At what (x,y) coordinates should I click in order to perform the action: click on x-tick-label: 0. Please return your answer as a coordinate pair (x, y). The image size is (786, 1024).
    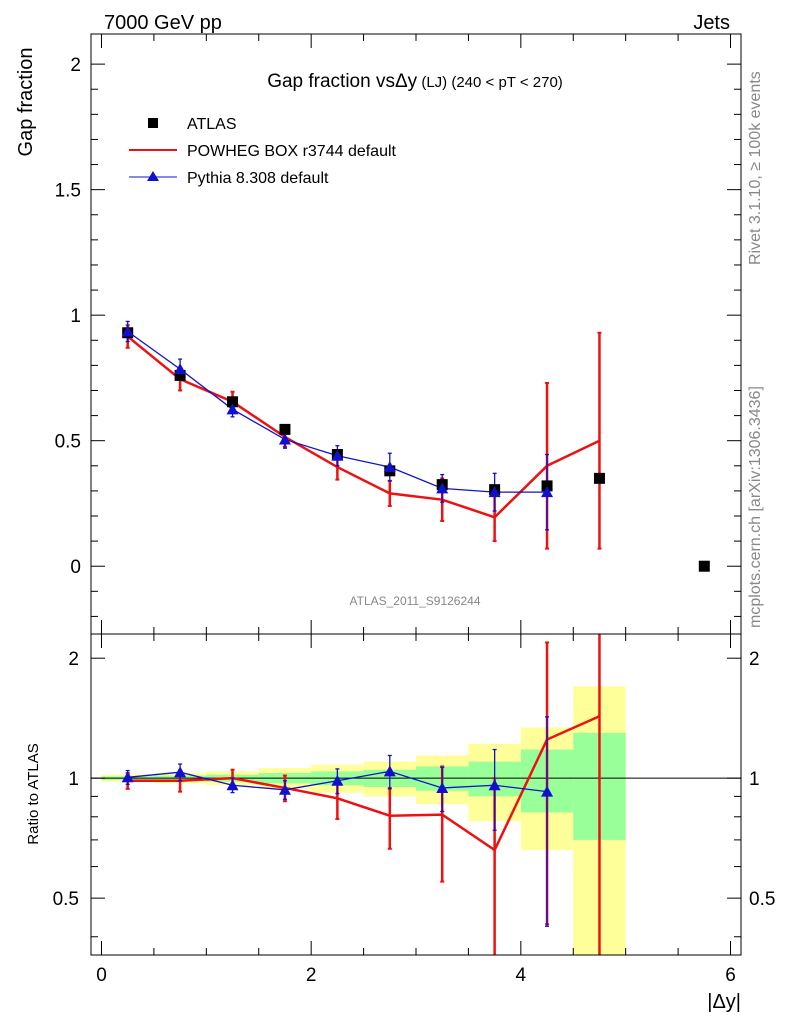
    Looking at the image, I should click on (101, 975).